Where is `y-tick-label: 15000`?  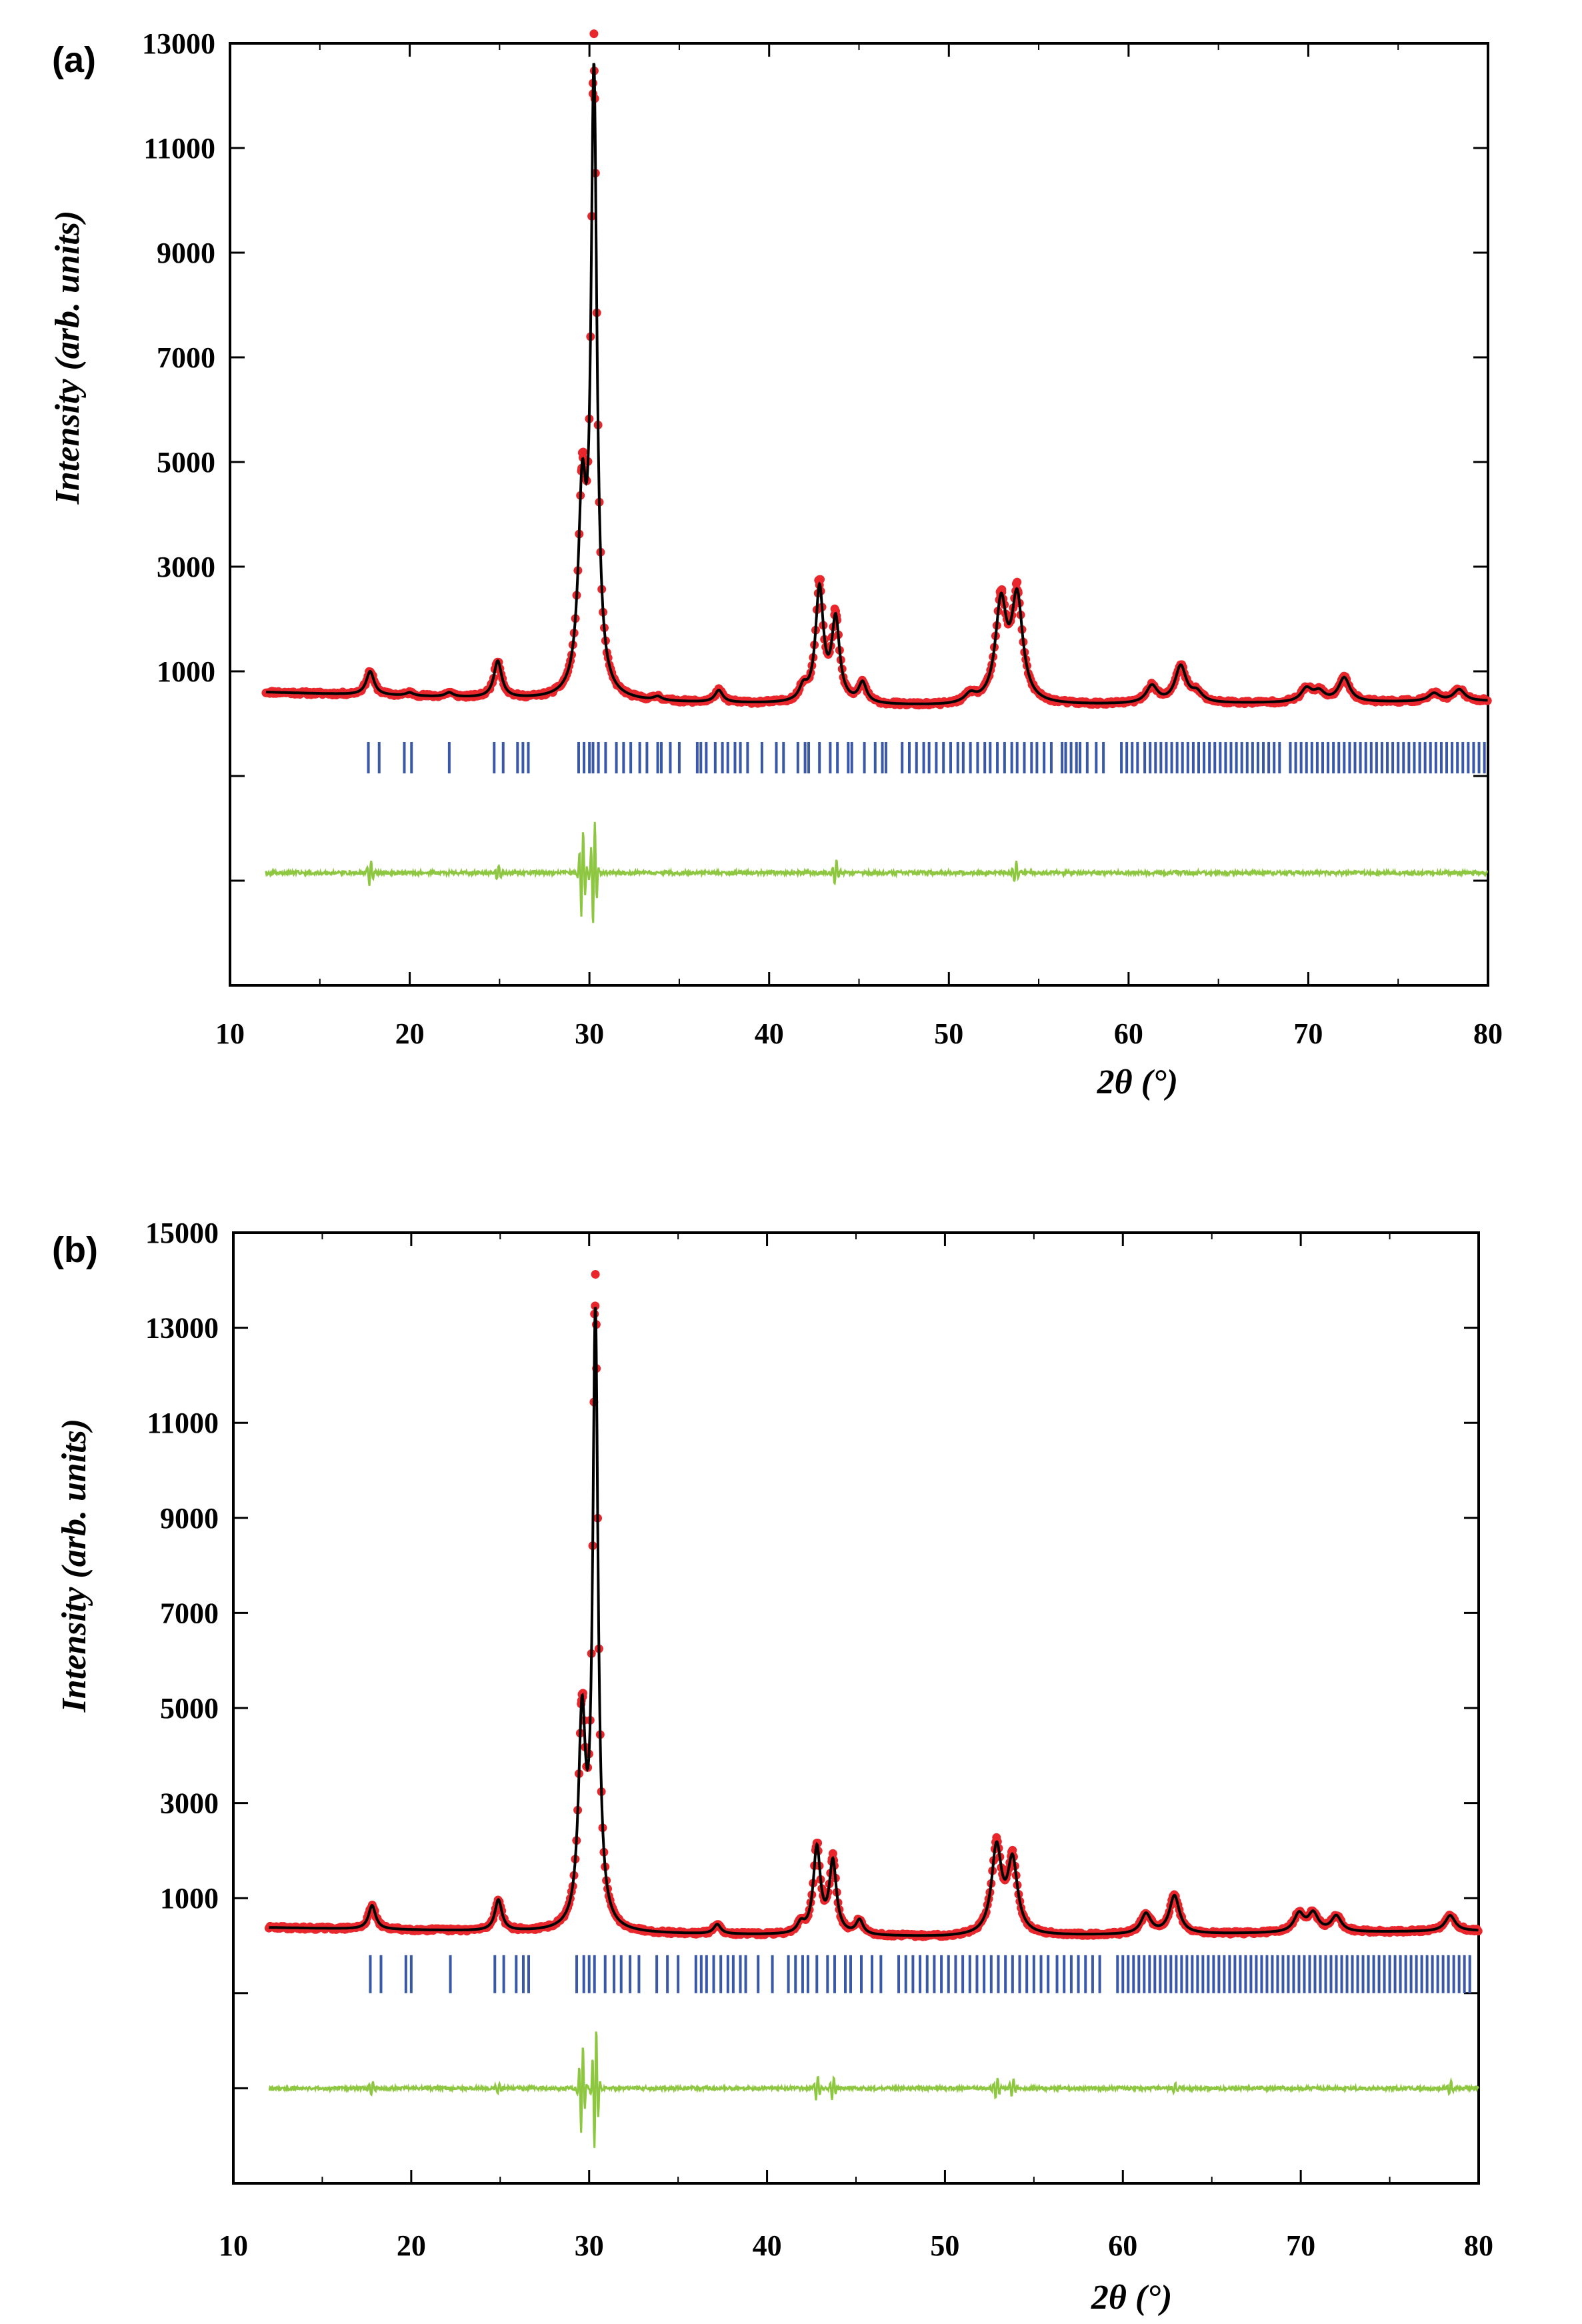 y-tick-label: 15000 is located at coordinates (182, 1233).